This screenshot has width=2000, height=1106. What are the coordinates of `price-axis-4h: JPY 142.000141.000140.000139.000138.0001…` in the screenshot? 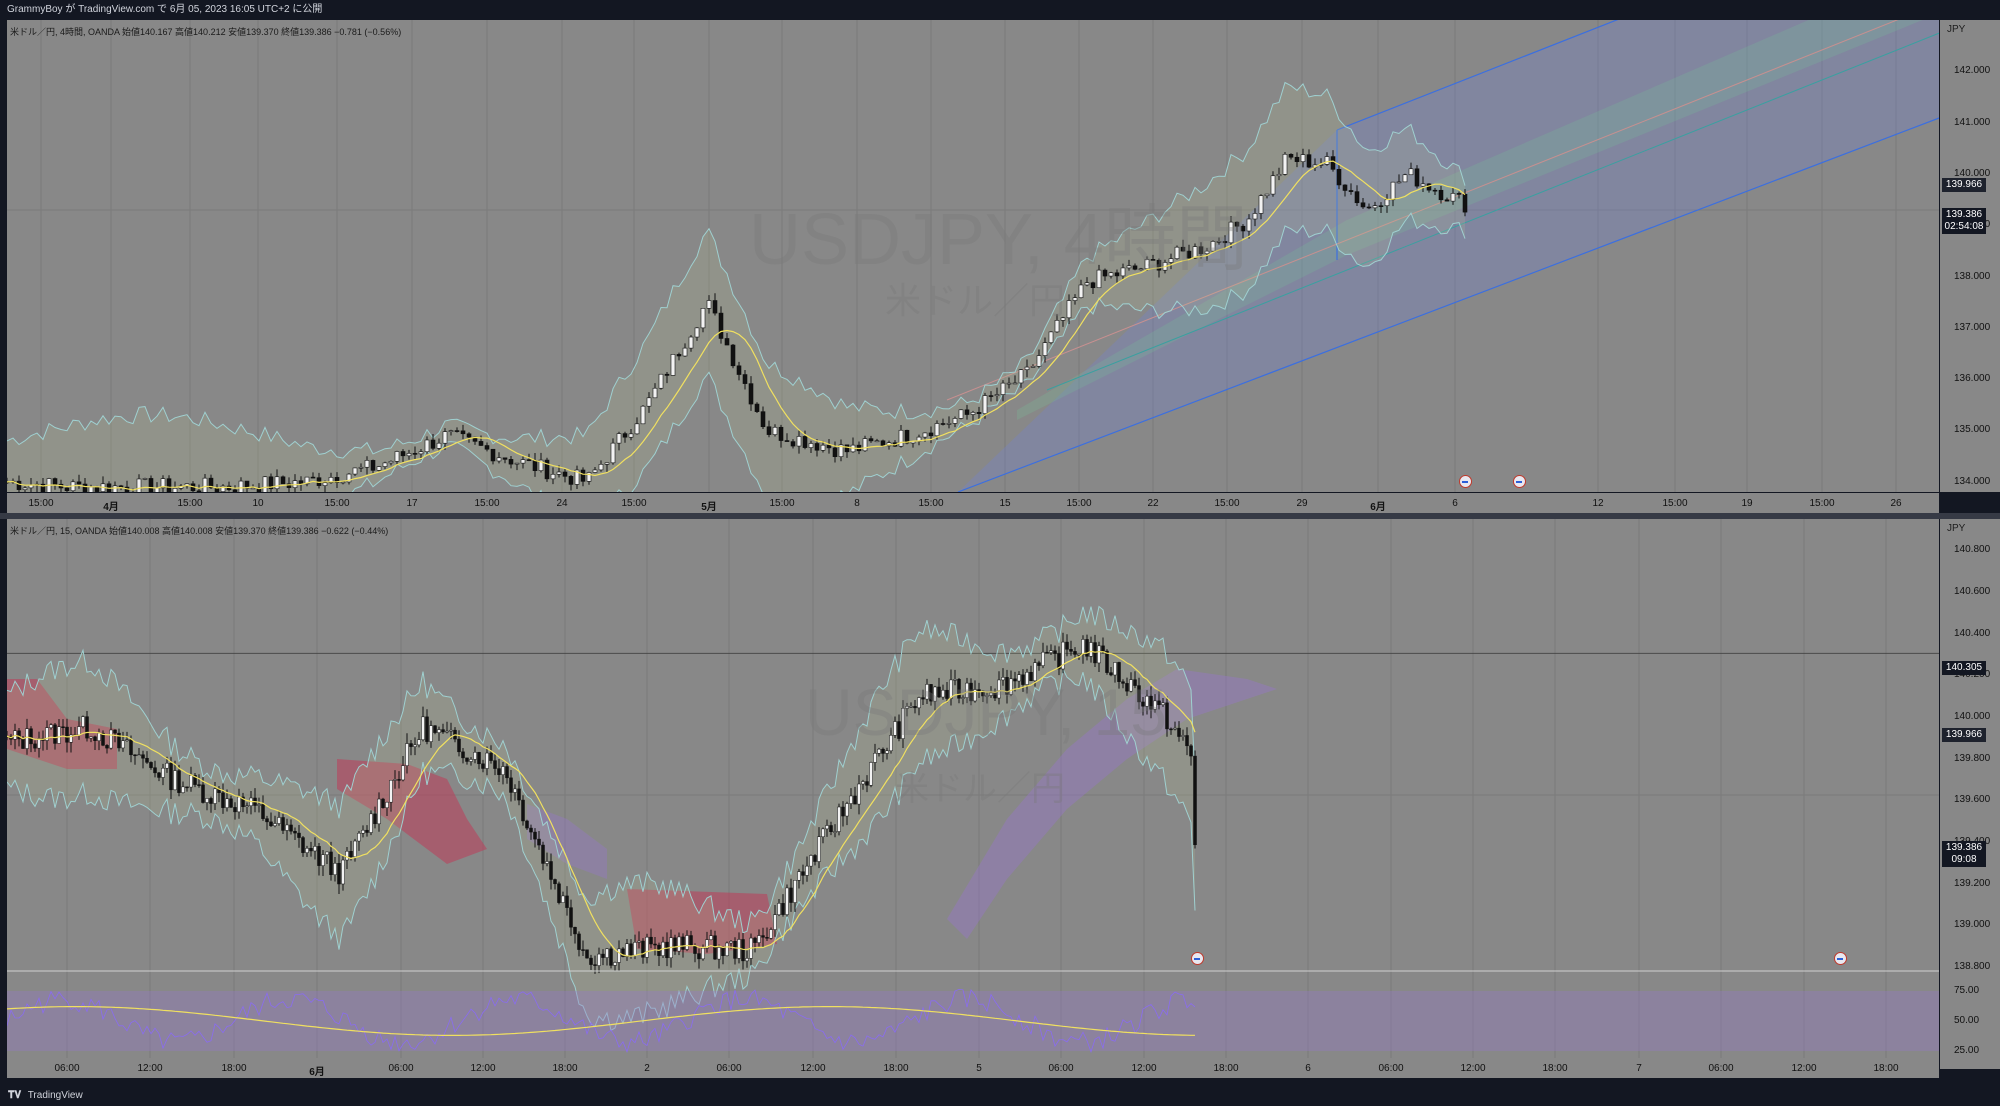 It's located at (1970, 256).